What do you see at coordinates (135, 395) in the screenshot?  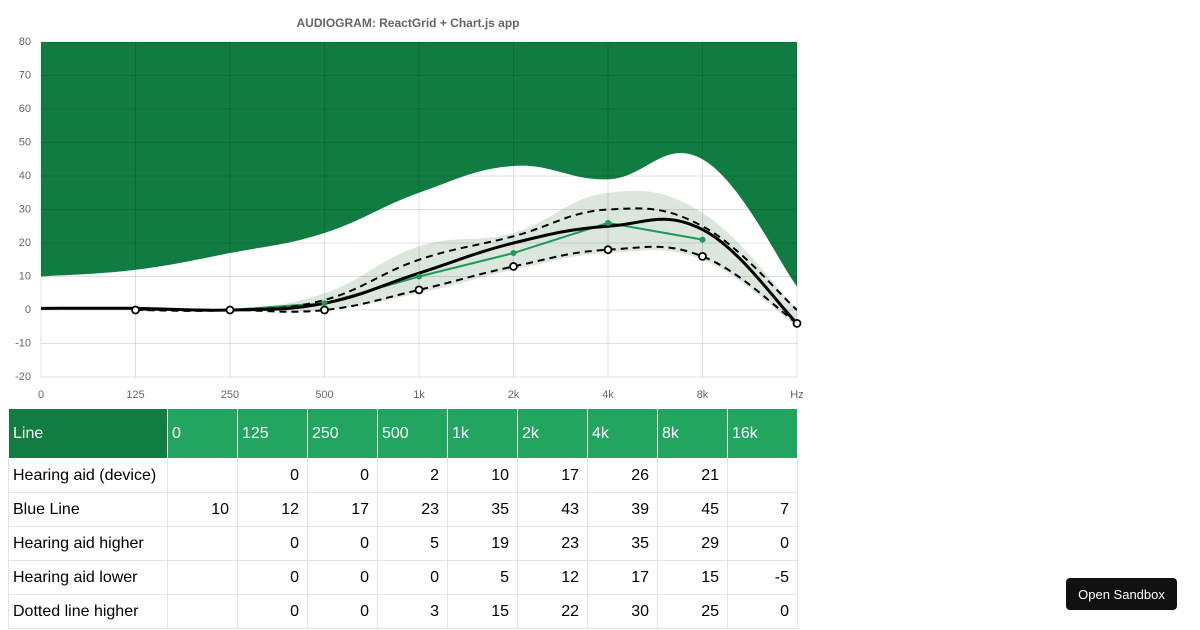 I see `x-tick-label: 125` at bounding box center [135, 395].